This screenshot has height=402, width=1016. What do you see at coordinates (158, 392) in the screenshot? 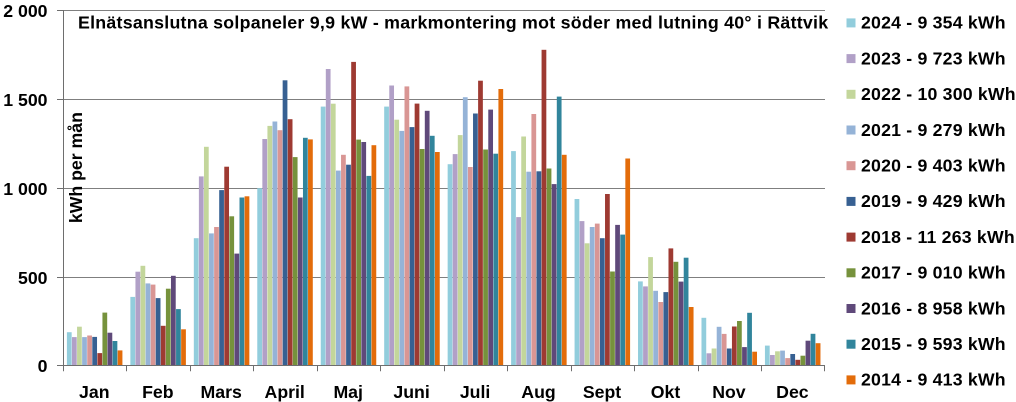
I see `svg-text: Feb` at bounding box center [158, 392].